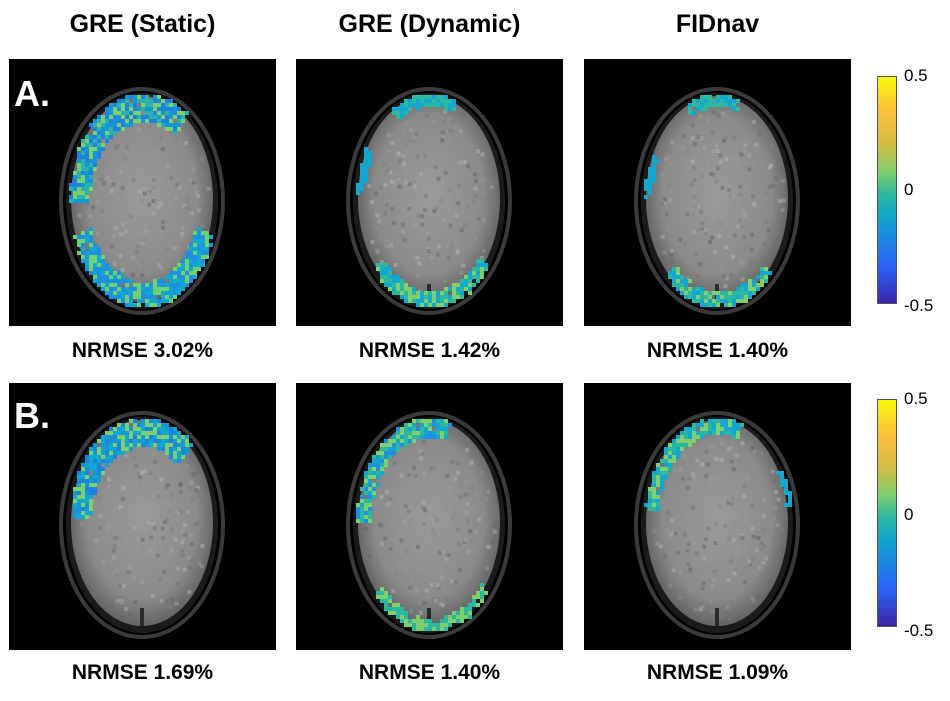 The width and height of the screenshot is (950, 701). What do you see at coordinates (142, 24) in the screenshot?
I see `column-title-gre-static: GRE (Static)` at bounding box center [142, 24].